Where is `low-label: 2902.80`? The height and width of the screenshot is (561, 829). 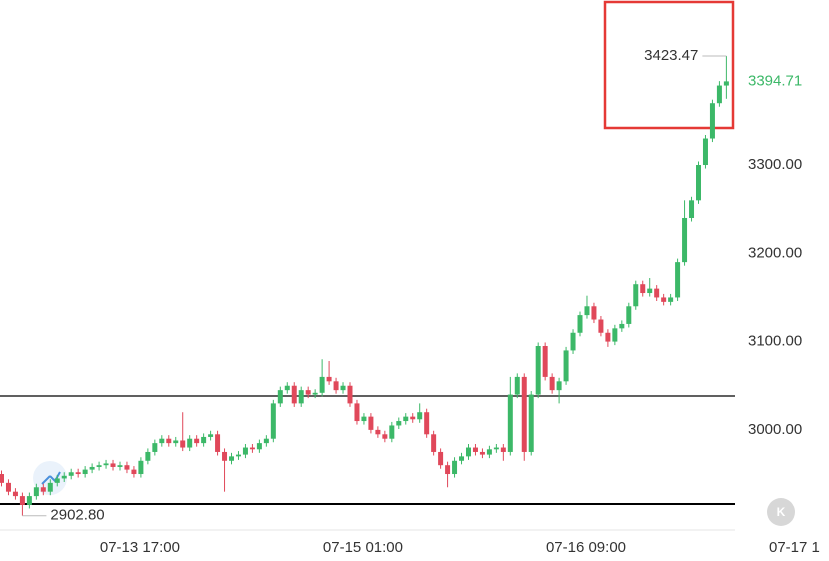
low-label: 2902.80 is located at coordinates (77, 515).